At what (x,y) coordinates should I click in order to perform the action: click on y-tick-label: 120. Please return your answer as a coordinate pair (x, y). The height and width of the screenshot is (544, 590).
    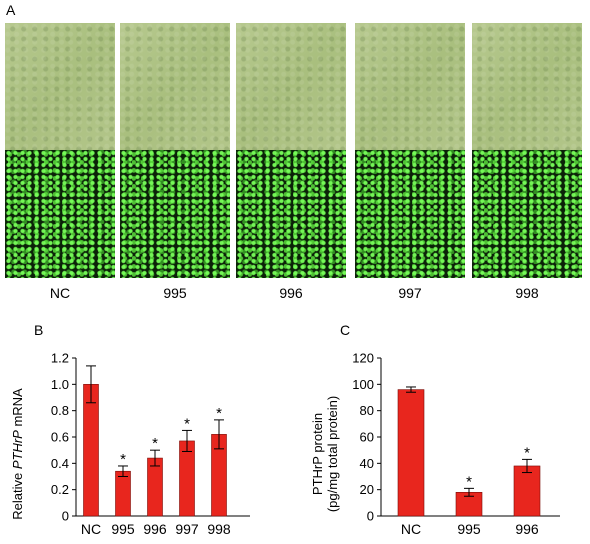
    Looking at the image, I should click on (363, 358).